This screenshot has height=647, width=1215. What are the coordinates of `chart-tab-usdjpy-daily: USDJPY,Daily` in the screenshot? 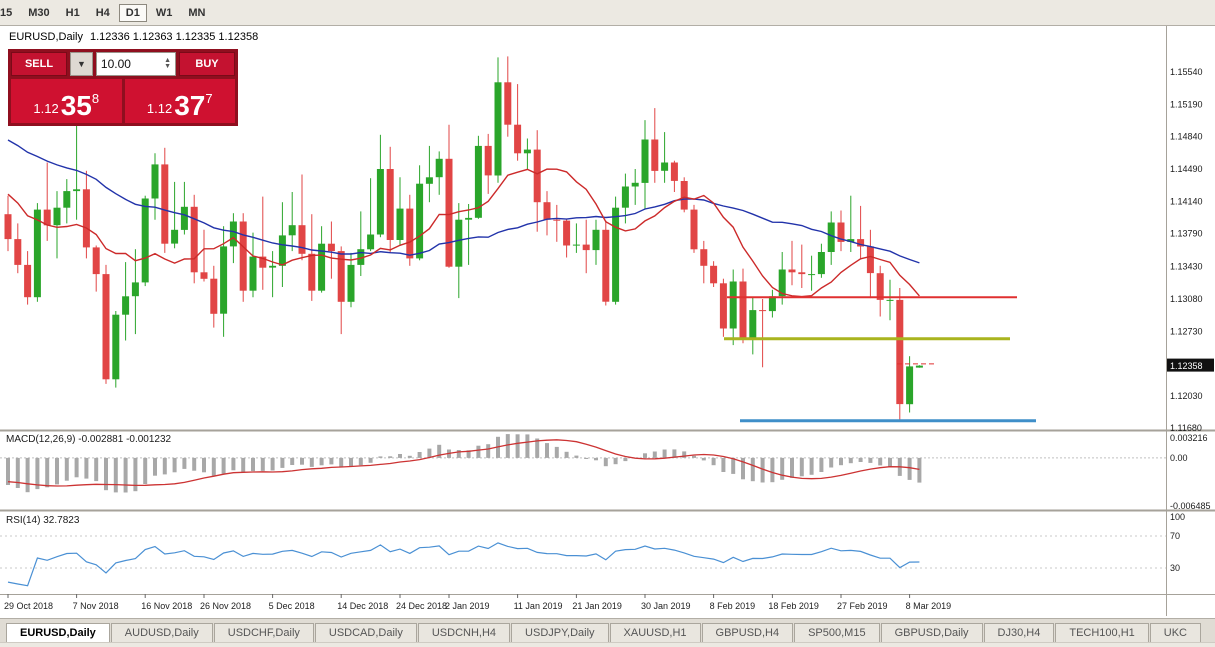 It's located at (560, 632).